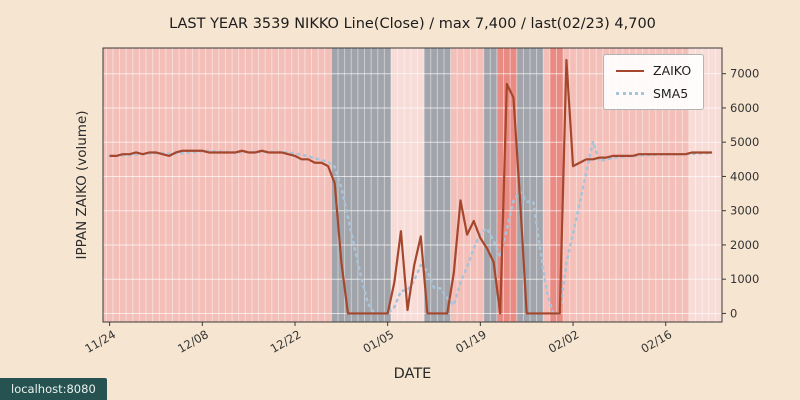  Describe the element at coordinates (412, 374) in the screenshot. I see `x-axis-label: DATE` at that location.